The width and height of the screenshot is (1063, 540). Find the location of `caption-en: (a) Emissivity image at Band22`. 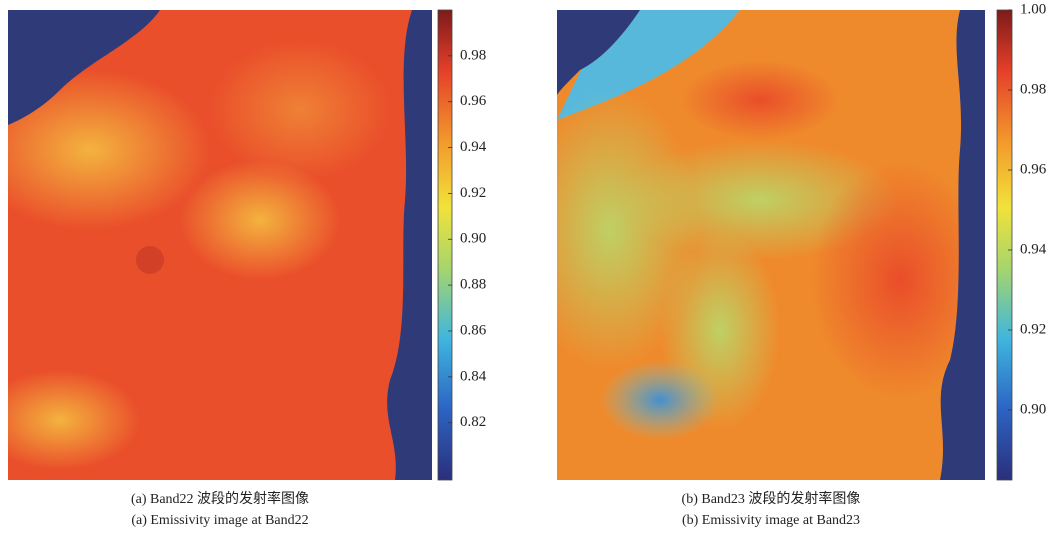

caption-en: (a) Emissivity image at Band22 is located at coordinates (219, 520).